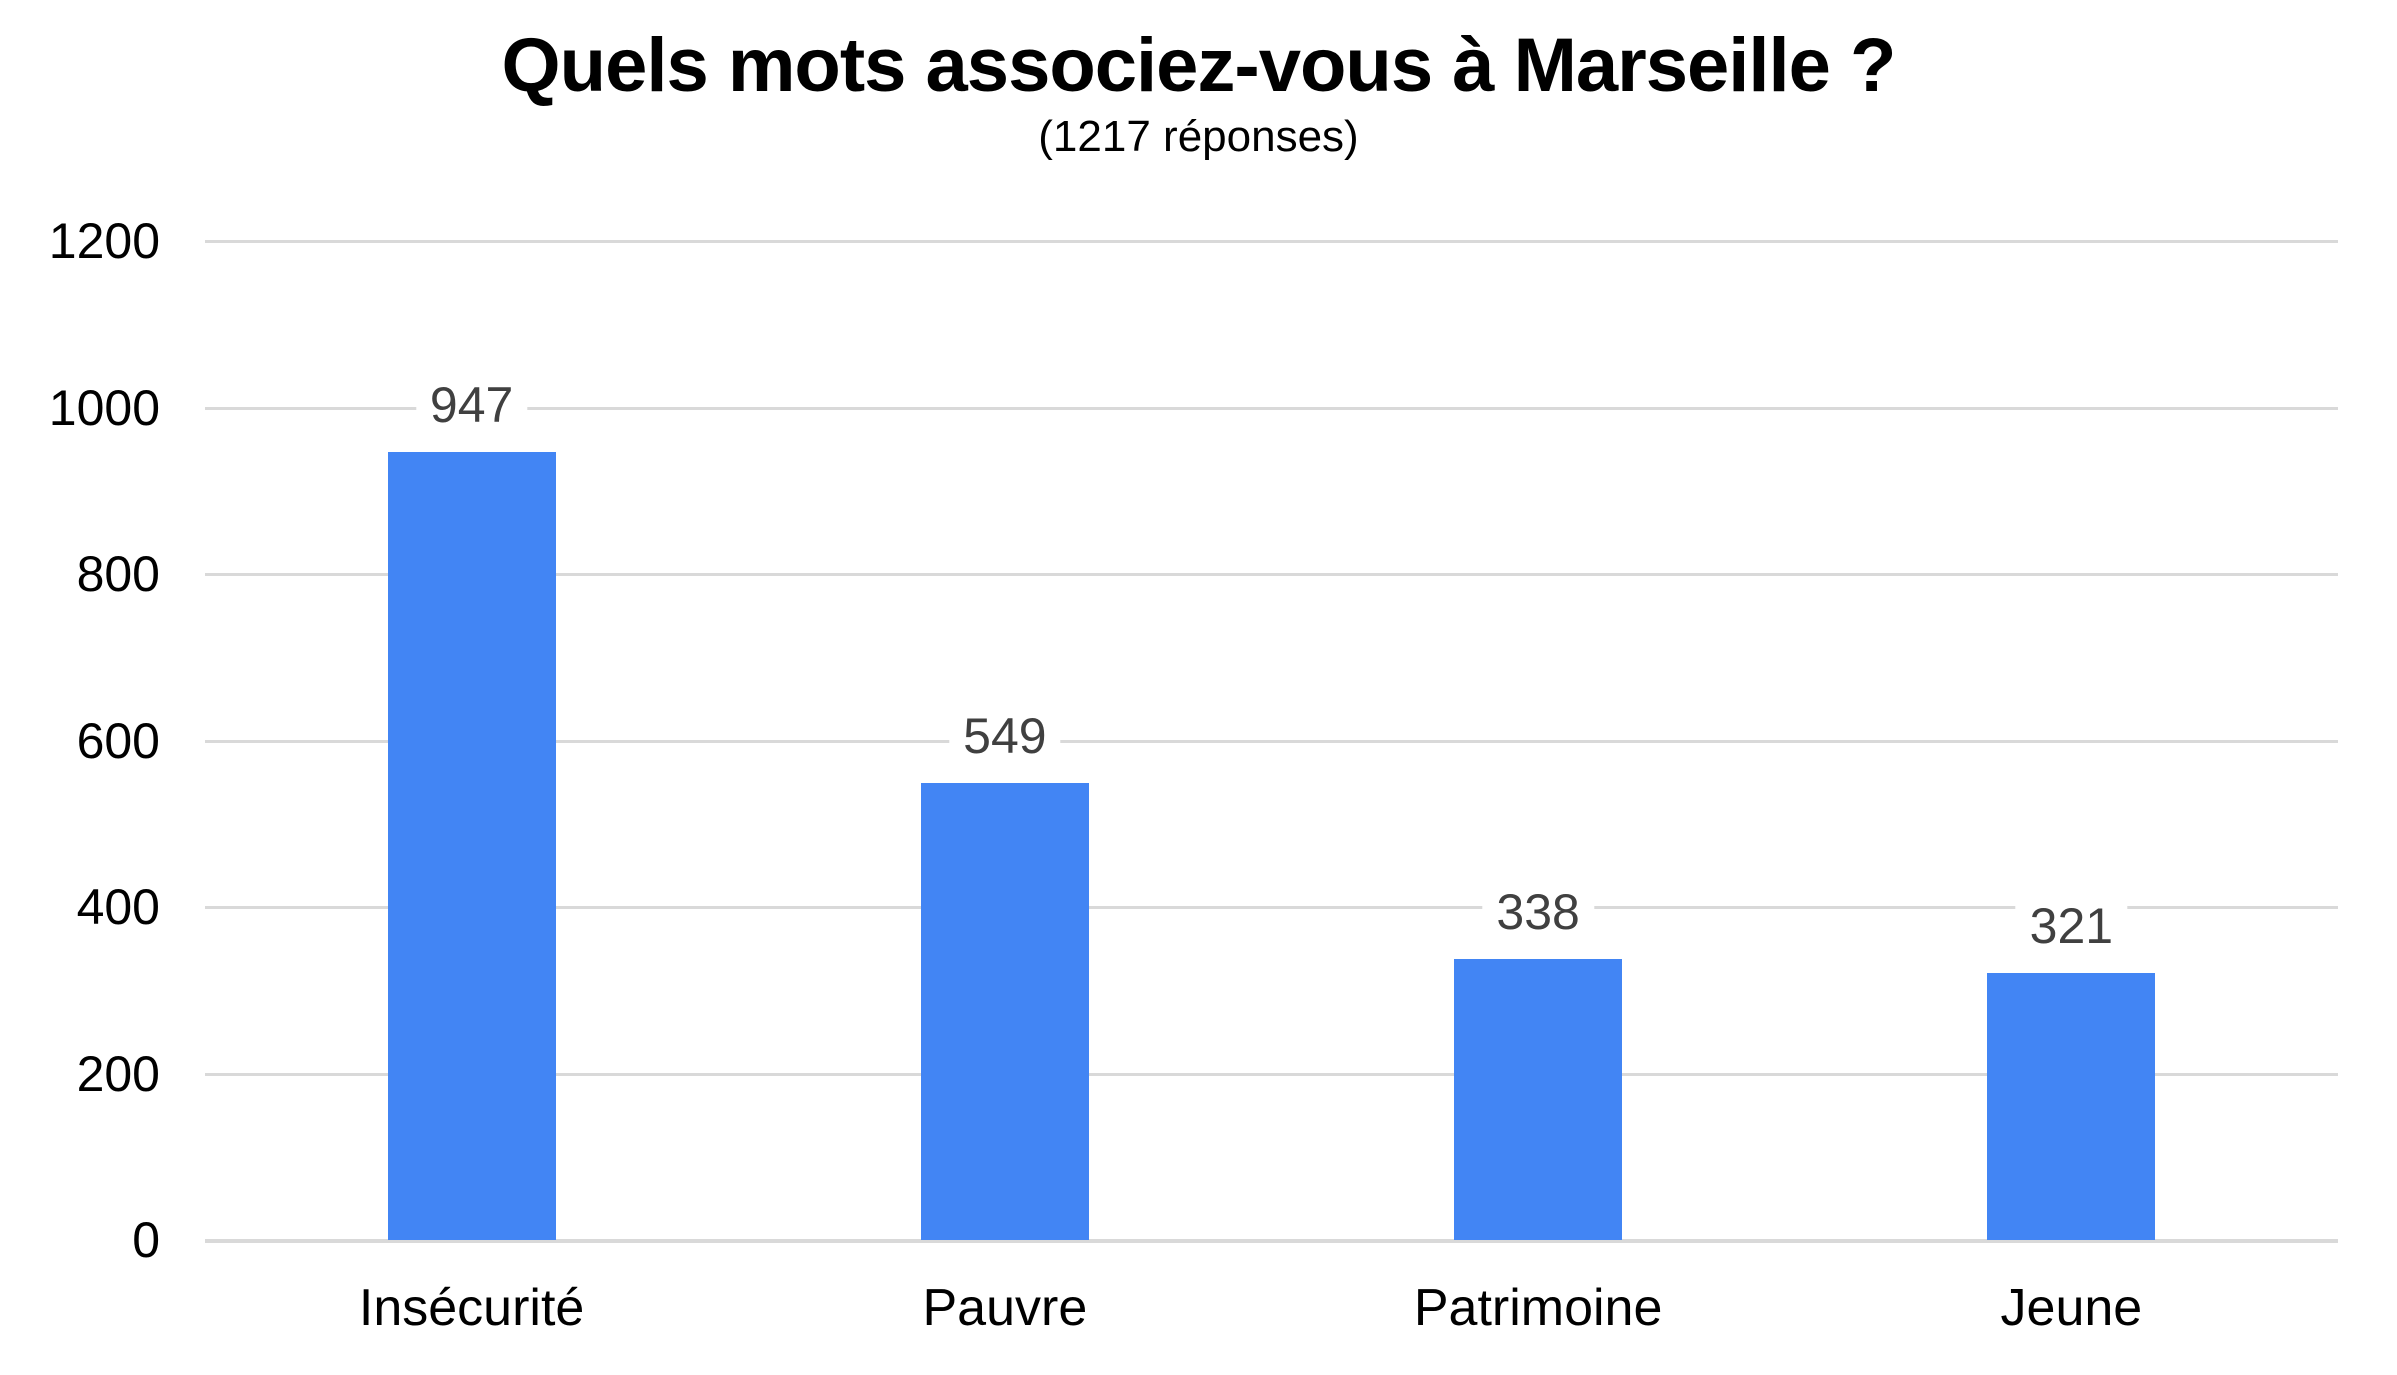 The width and height of the screenshot is (2397, 1375). I want to click on bar-value-label: 549, so click(1005, 735).